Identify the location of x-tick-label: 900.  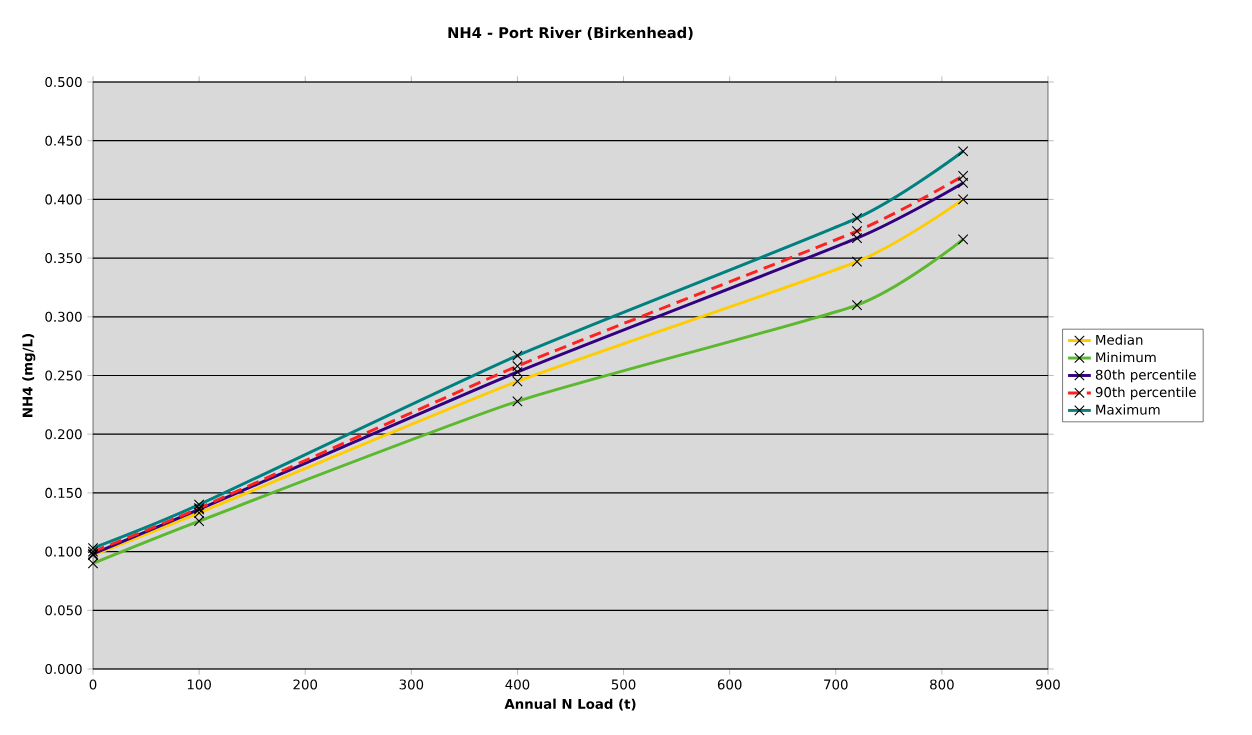
(1048, 684).